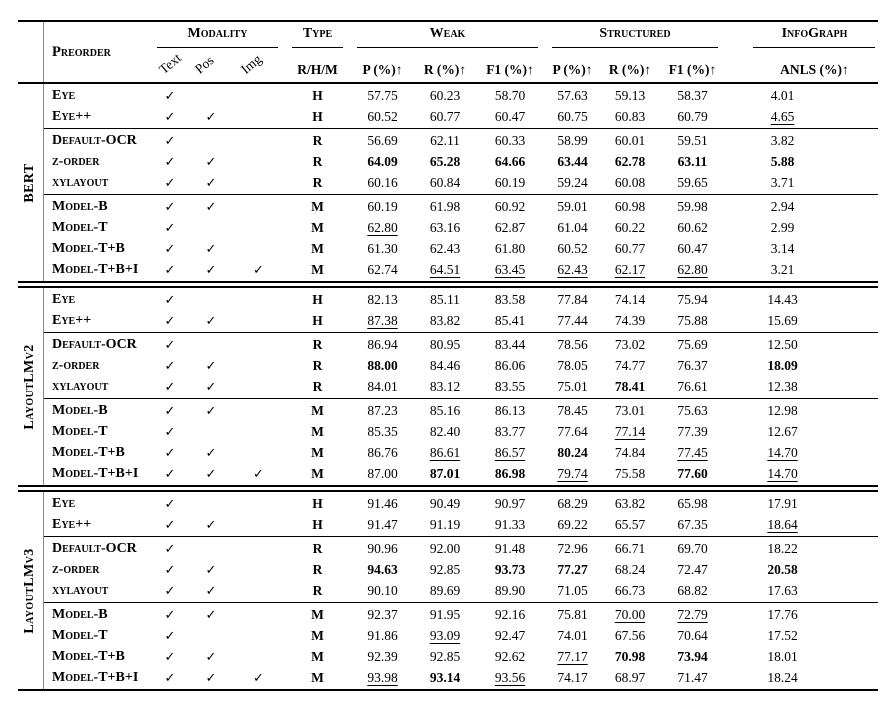  What do you see at coordinates (782, 269) in the screenshot?
I see `metric-value: 3.21` at bounding box center [782, 269].